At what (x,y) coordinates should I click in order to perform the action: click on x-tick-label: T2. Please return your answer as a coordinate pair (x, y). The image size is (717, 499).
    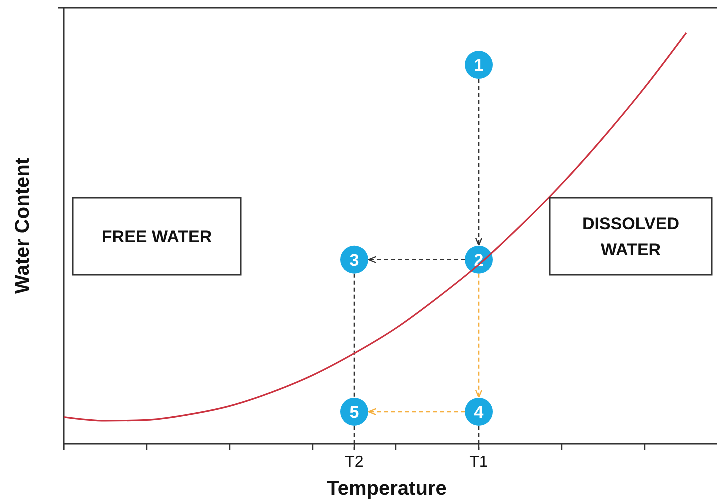
    Looking at the image, I should click on (354, 462).